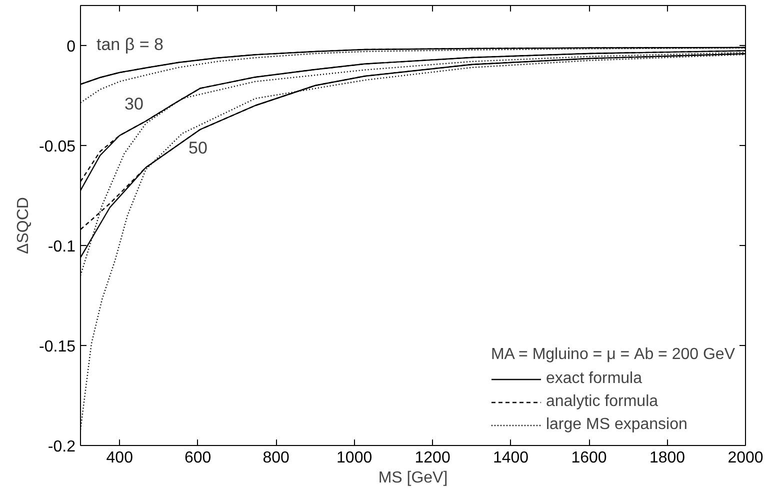 Image resolution: width=775 pixels, height=500 pixels. Describe the element at coordinates (276, 458) in the screenshot. I see `x-tick-label: 800` at that location.